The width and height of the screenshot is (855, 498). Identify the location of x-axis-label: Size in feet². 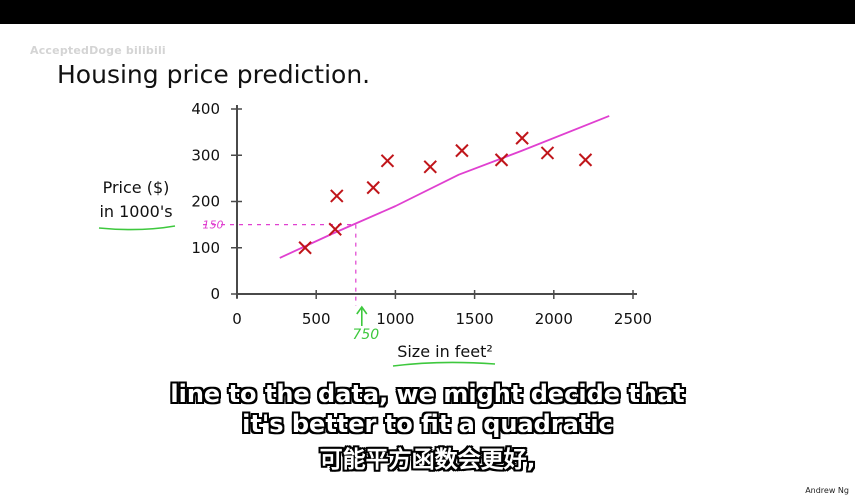
(445, 351).